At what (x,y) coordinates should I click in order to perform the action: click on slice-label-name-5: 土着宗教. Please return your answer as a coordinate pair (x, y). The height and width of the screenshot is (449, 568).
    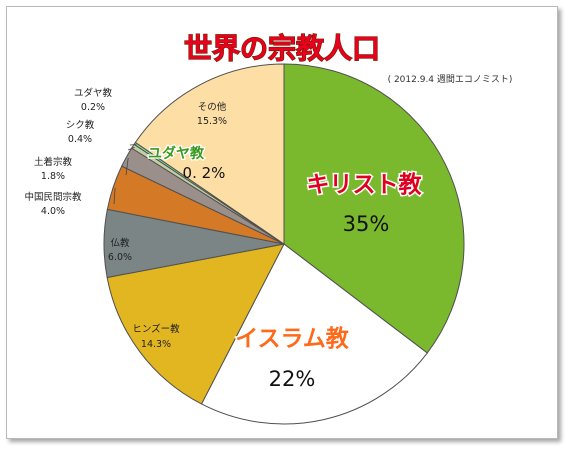
    Looking at the image, I should click on (53, 162).